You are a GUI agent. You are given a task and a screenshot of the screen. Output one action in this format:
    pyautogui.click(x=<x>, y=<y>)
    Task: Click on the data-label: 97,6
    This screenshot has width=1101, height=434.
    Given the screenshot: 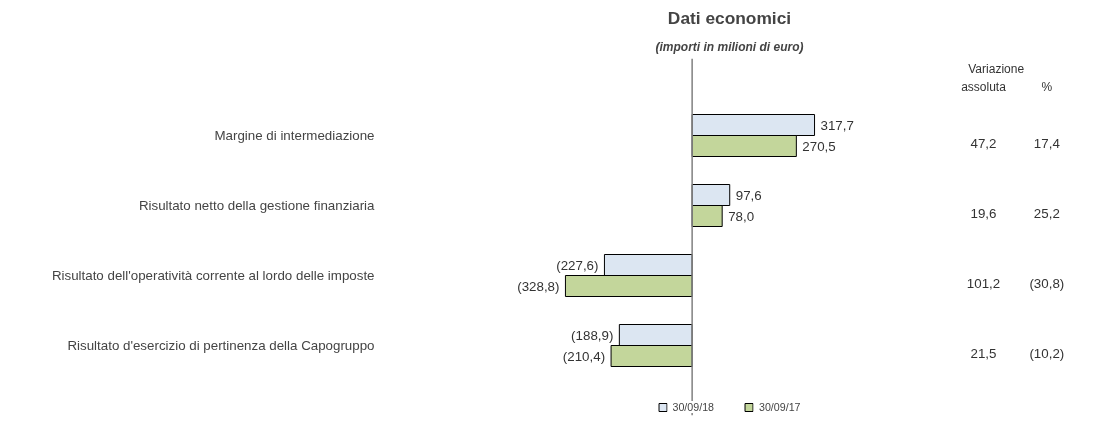 What is the action you would take?
    pyautogui.click(x=748, y=195)
    